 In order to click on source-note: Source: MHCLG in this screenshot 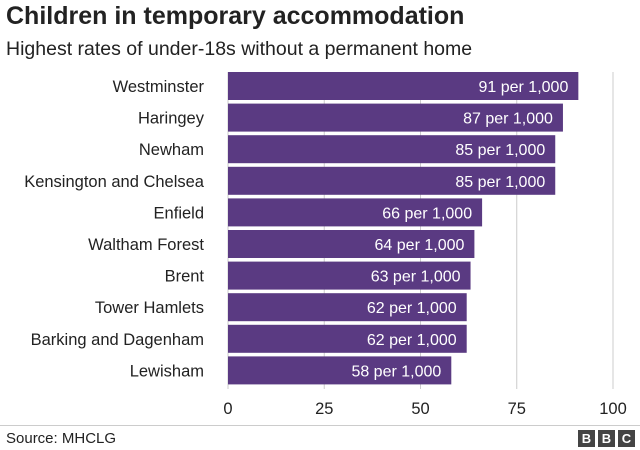, I will do `click(61, 438)`.